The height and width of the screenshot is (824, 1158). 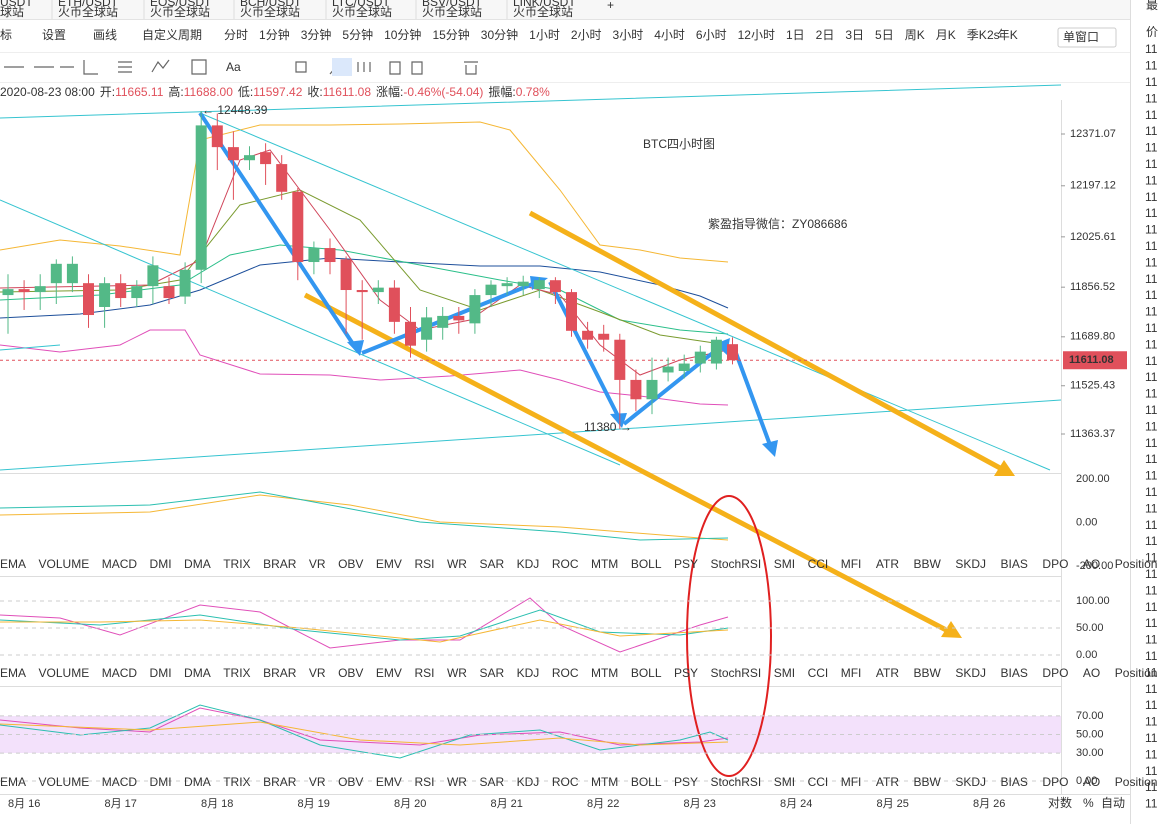 I want to click on period-option: 年K, so click(x=1008, y=35).